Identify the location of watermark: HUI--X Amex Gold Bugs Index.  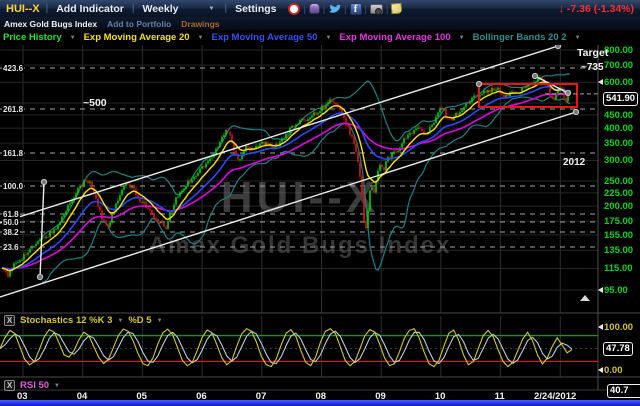
(300, 216).